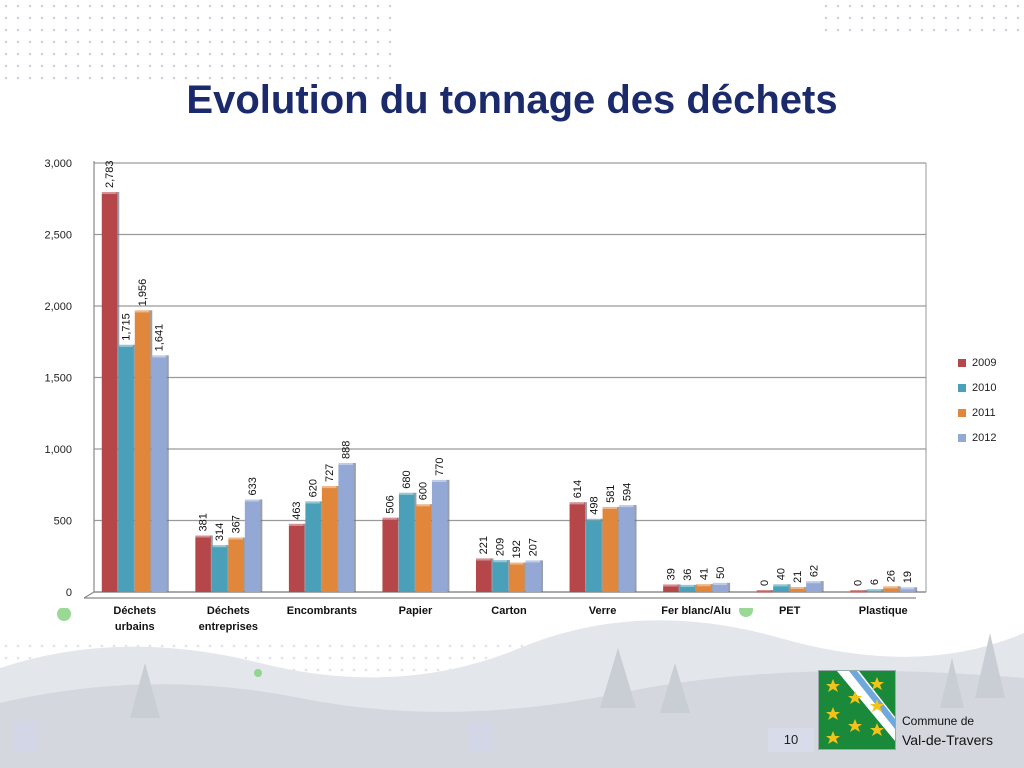 Image resolution: width=1024 pixels, height=768 pixels. I want to click on data-label: 40, so click(781, 574).